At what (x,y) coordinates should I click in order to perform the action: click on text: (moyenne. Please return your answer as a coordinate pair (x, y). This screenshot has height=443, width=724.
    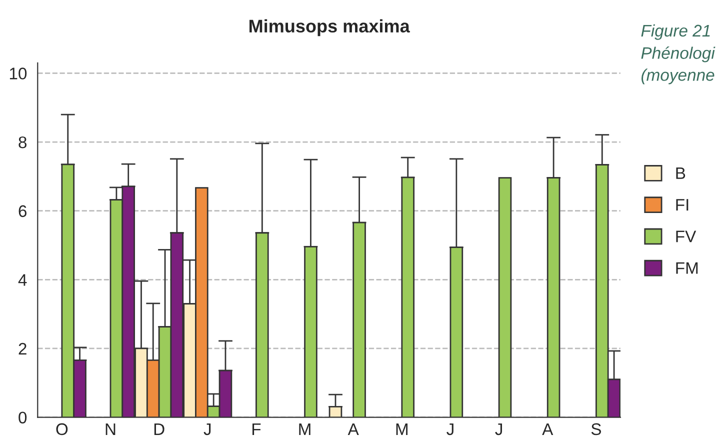
    Looking at the image, I should click on (678, 76).